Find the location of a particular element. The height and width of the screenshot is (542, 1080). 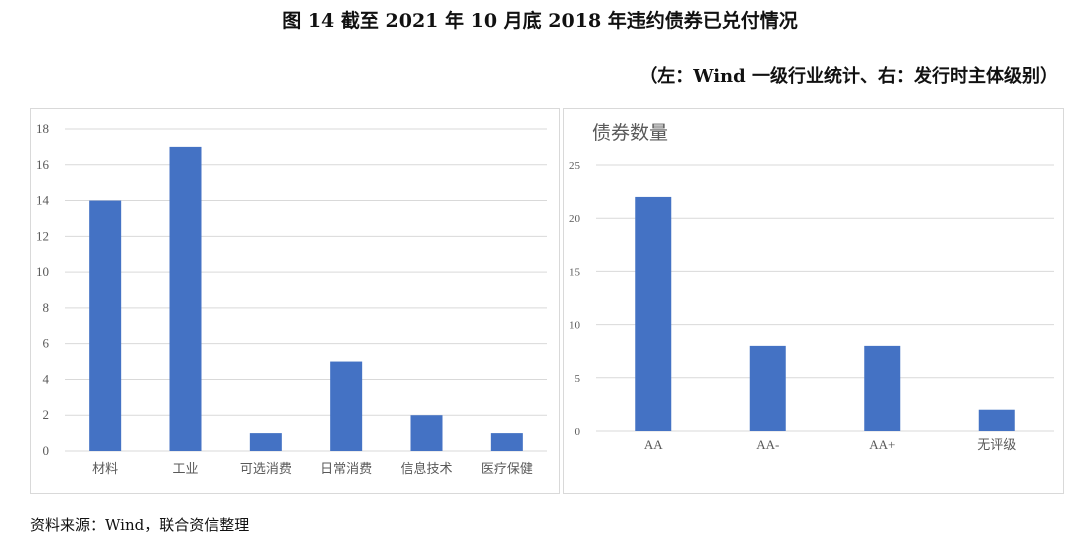

y-tick-label: 5 is located at coordinates (578, 379).